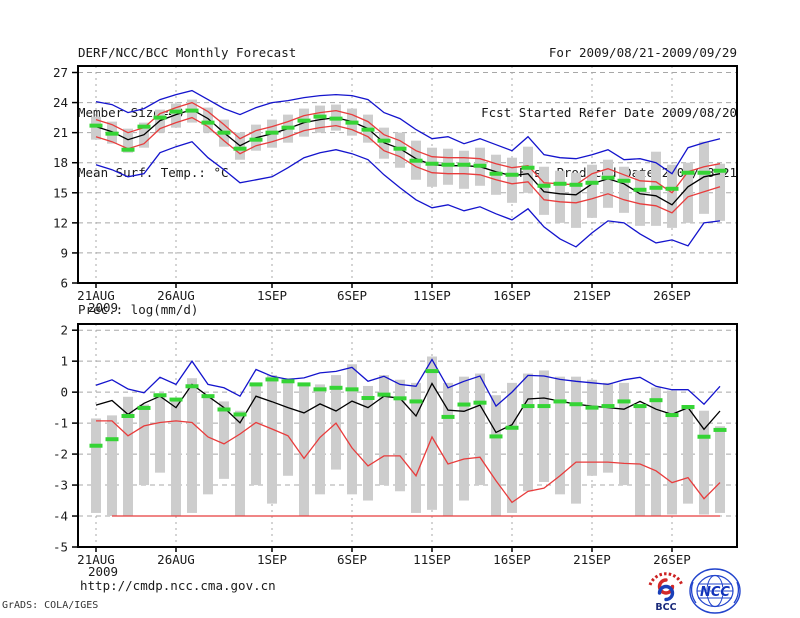 Image resolution: width=800 pixels, height=618 pixels. What do you see at coordinates (642, 52) in the screenshot?
I see `forecast-range-label: For 2009/08/21-2009/09/29` at bounding box center [642, 52].